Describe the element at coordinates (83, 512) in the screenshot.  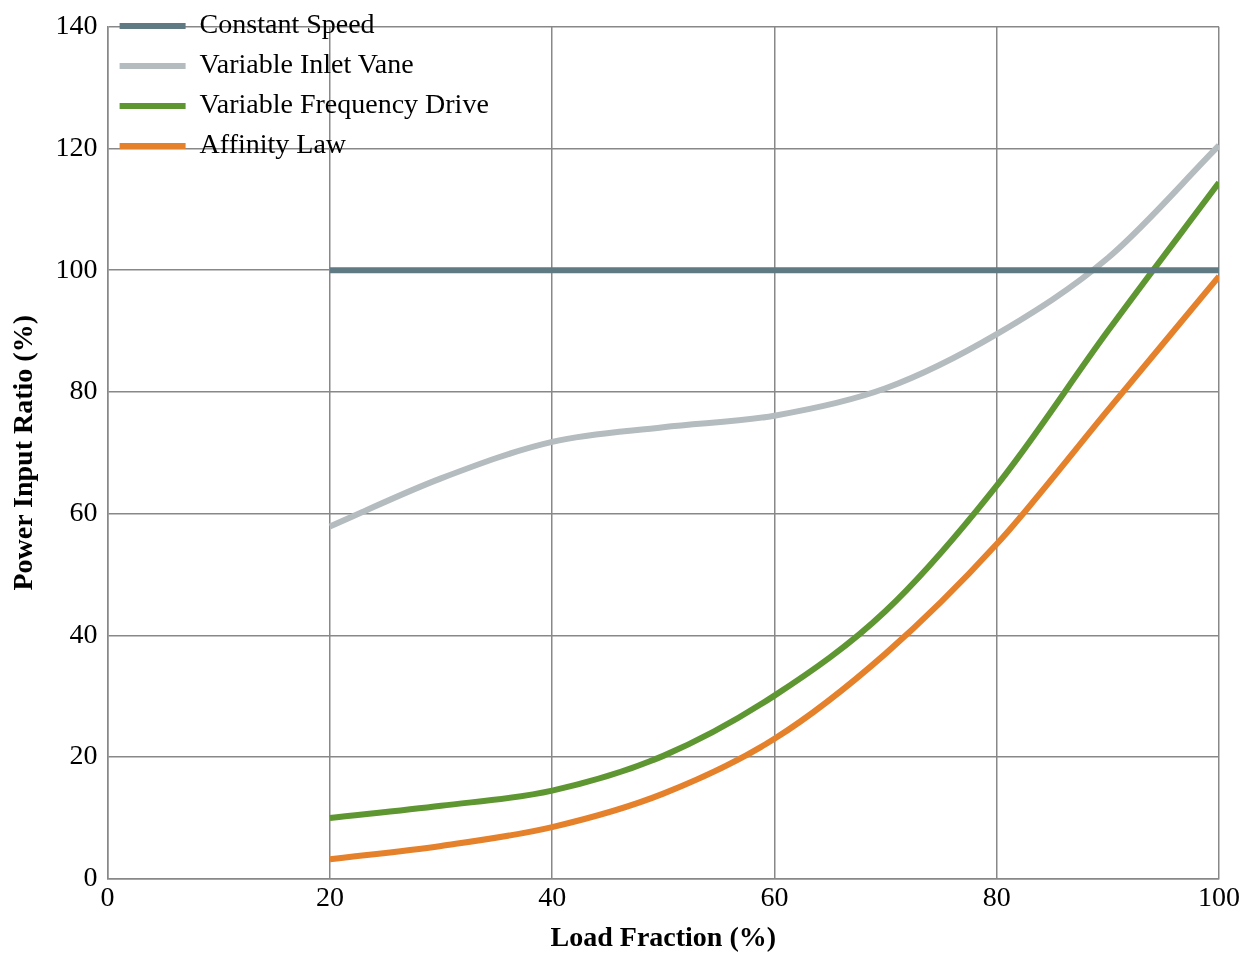
I see `y-tick-label: 60` at that location.